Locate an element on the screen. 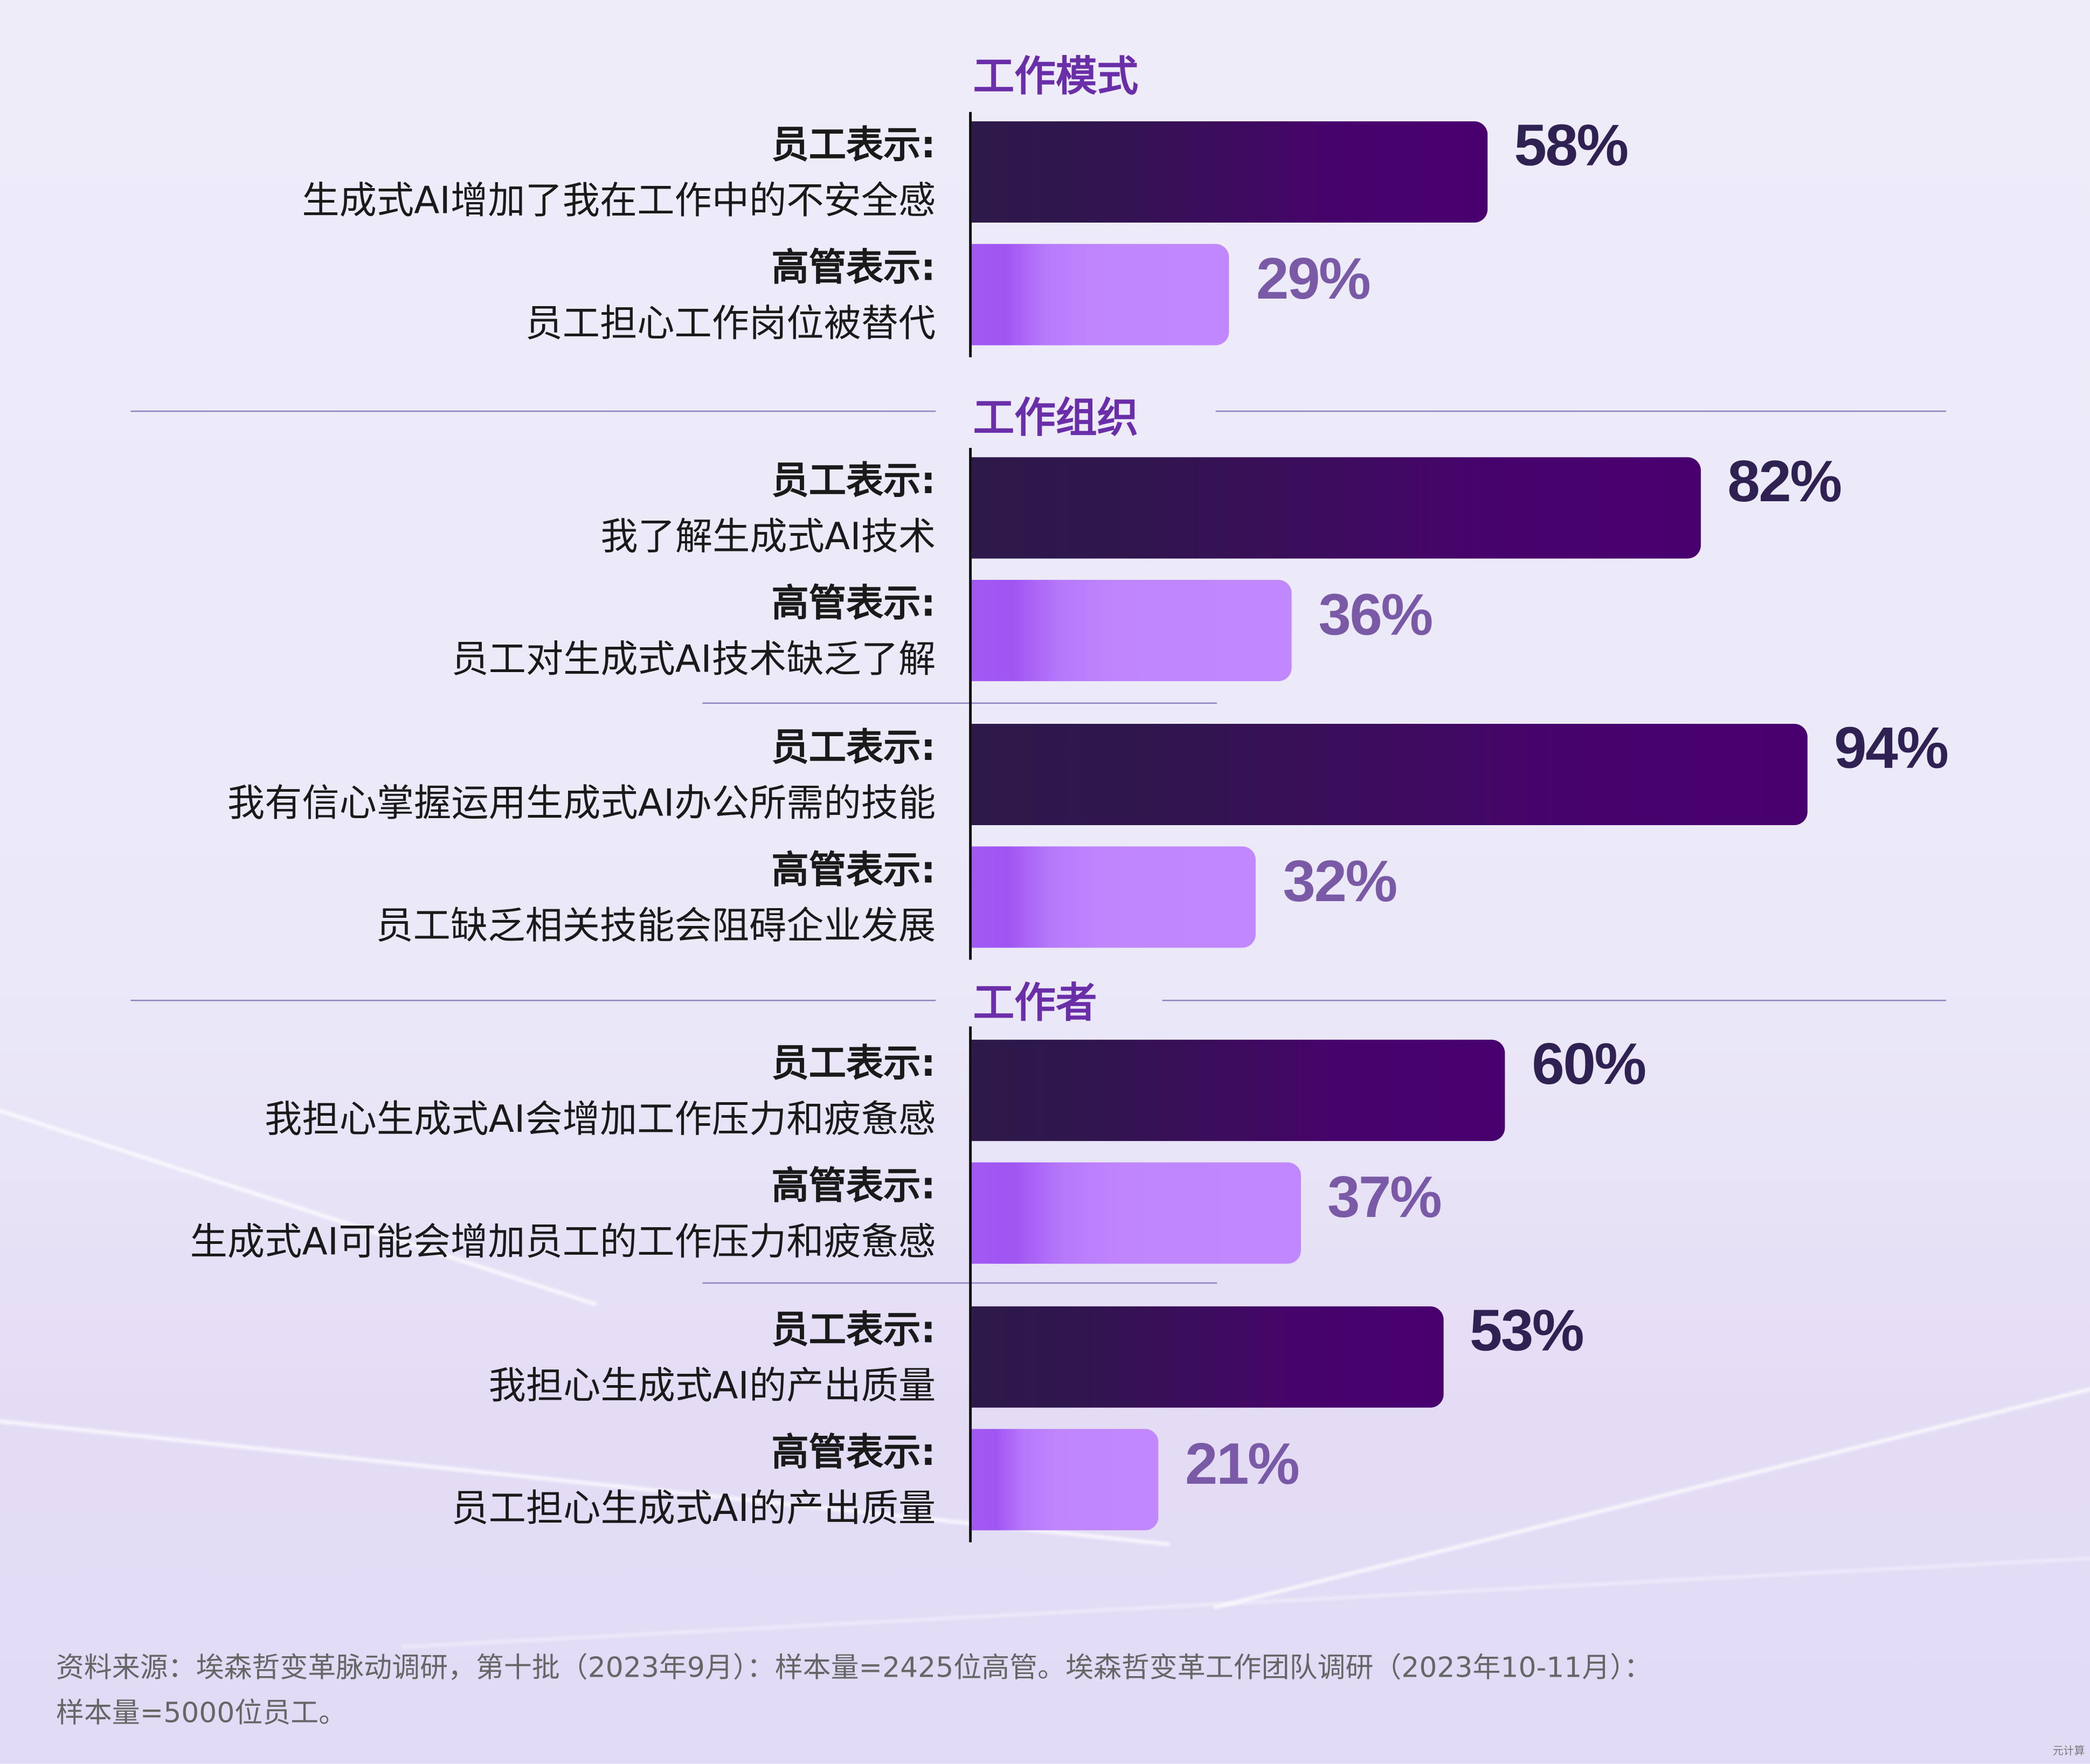  row-label: 员工表示: 我有信心掌握运用生成式AI办公所需的技能 is located at coordinates (581, 777).